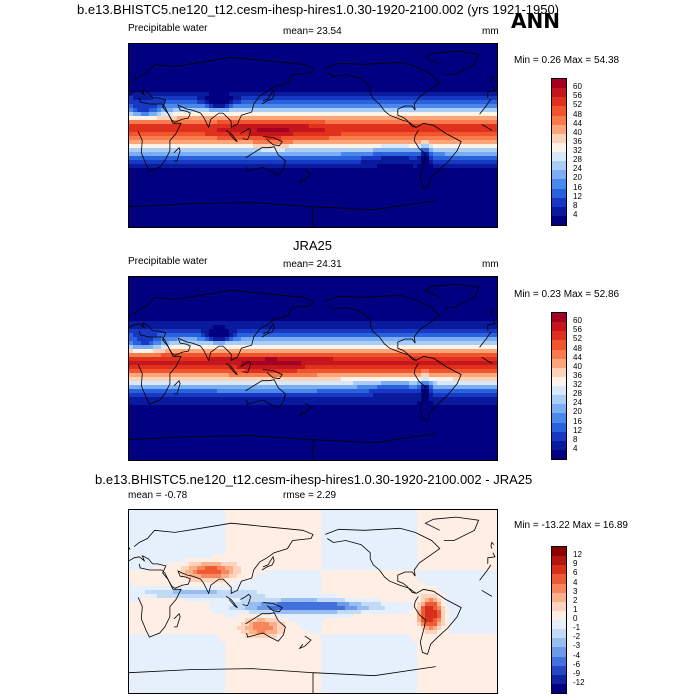 The width and height of the screenshot is (700, 700). I want to click on panel1-minmax: Min = 0.26 Max = 54.38, so click(567, 60).